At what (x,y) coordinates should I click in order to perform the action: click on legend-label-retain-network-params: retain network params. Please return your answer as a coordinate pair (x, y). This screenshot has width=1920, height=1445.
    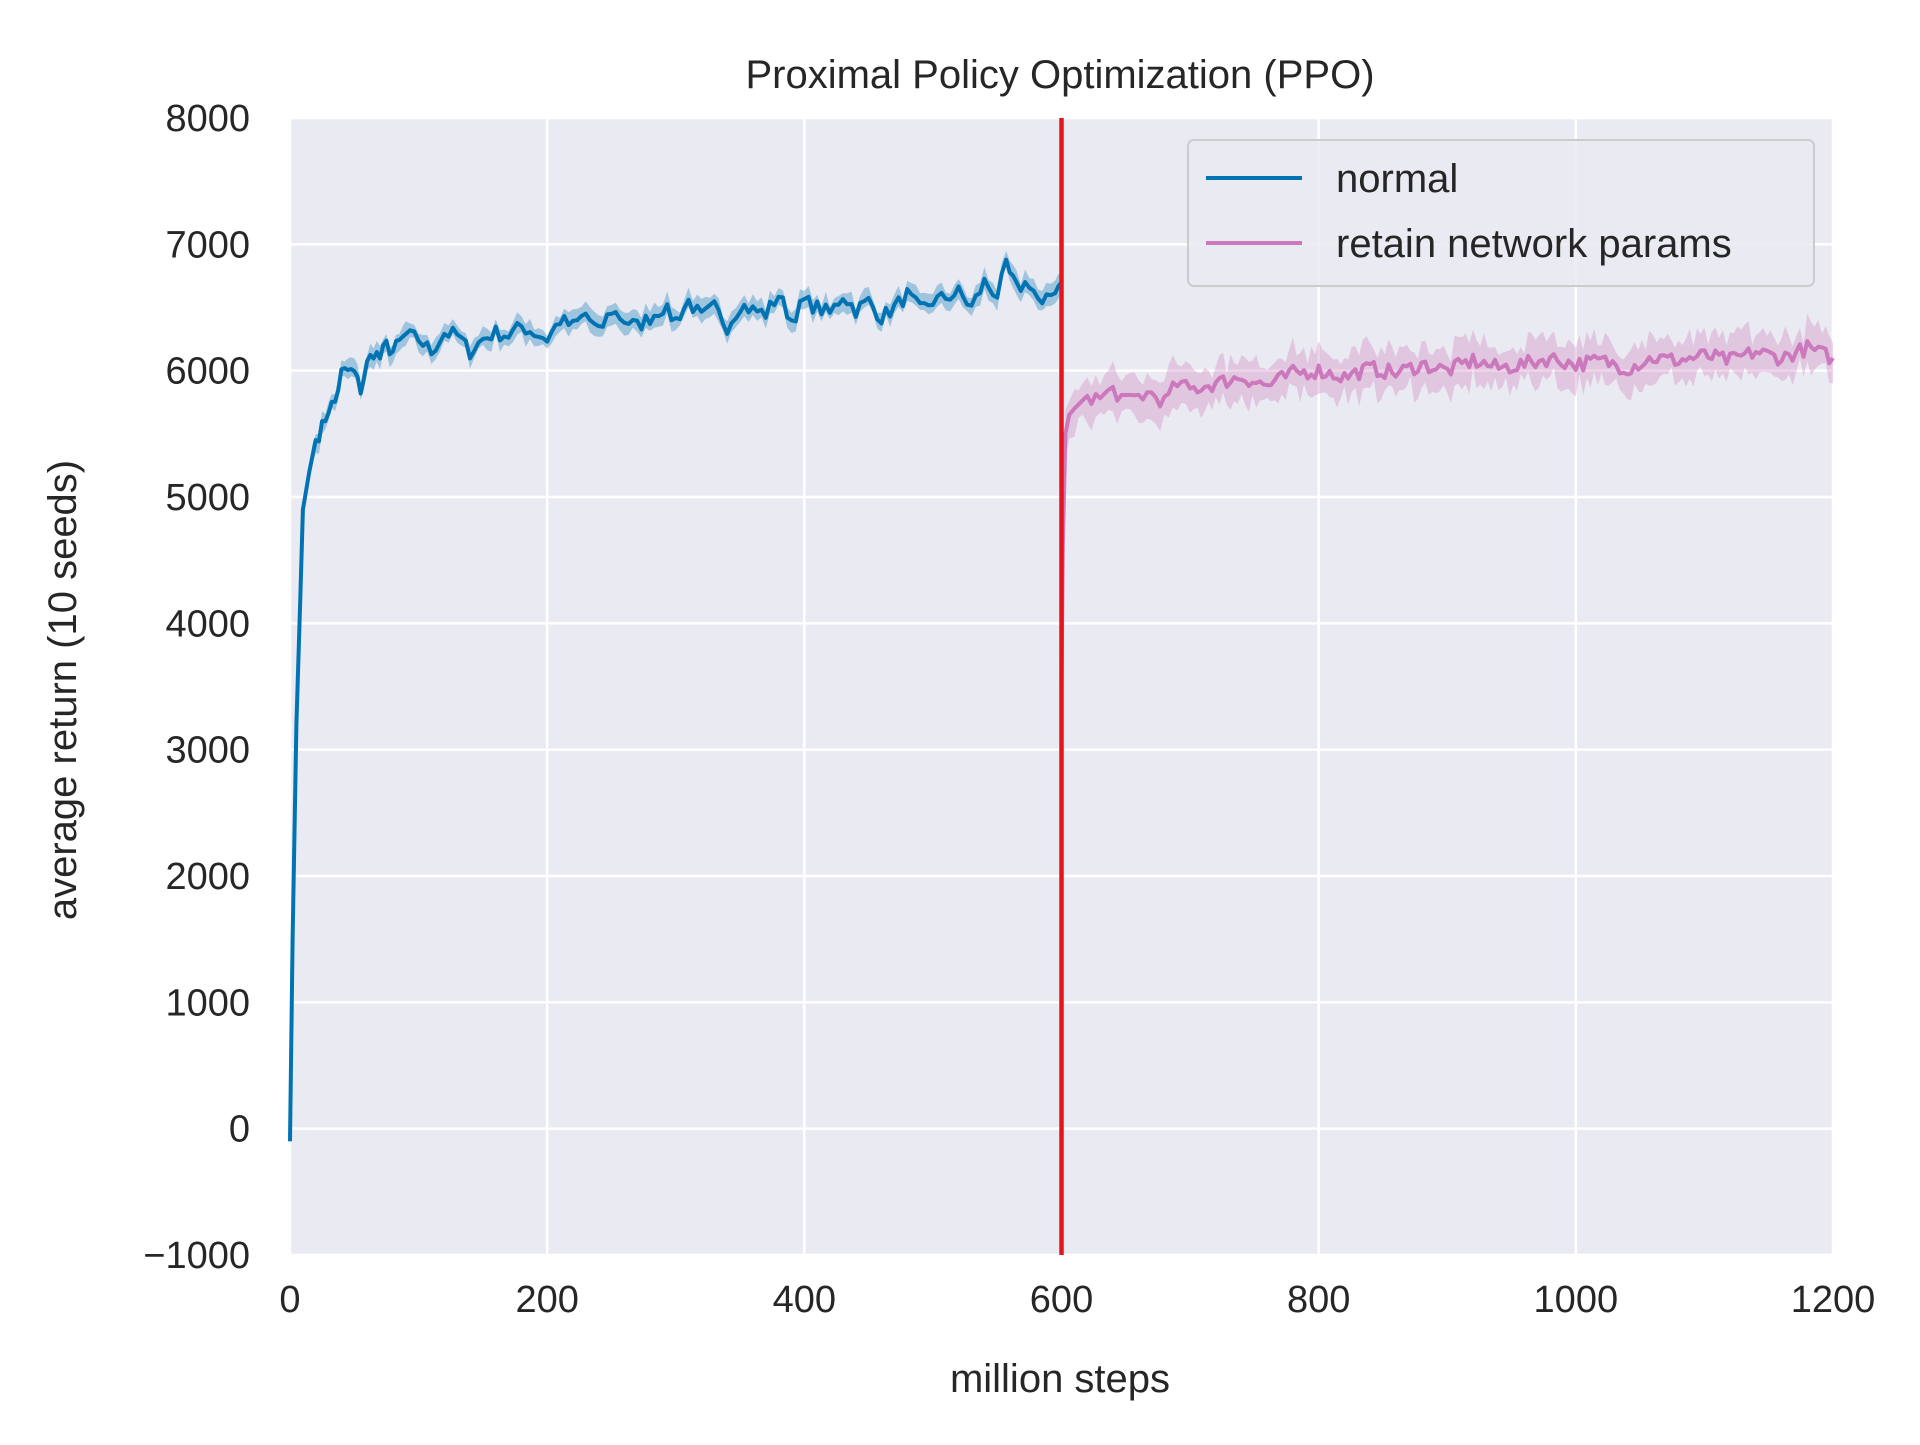
    Looking at the image, I should click on (1534, 244).